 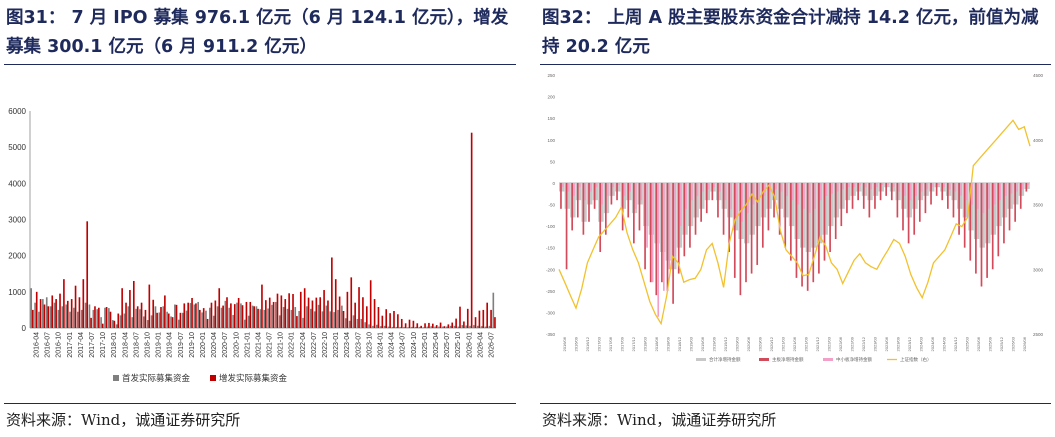 What do you see at coordinates (59, 345) in the screenshot?
I see `x-tick-label: 2016-10` at bounding box center [59, 345].